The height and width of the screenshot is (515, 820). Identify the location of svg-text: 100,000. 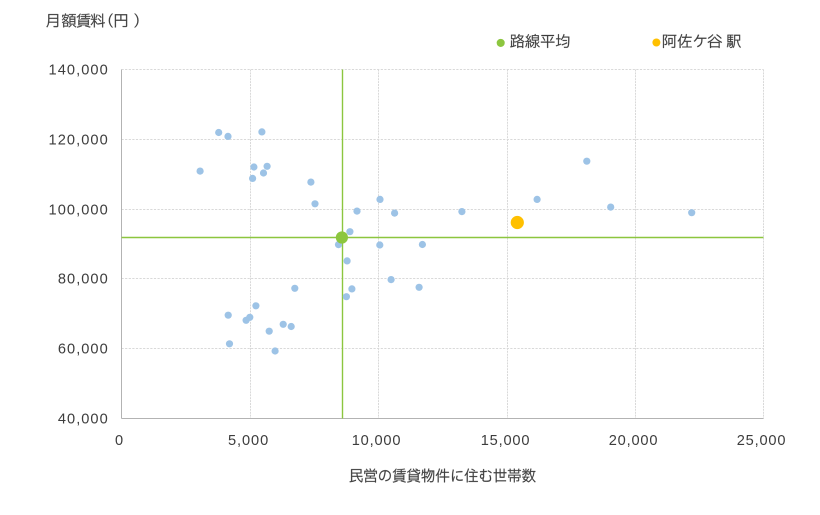
(78, 210).